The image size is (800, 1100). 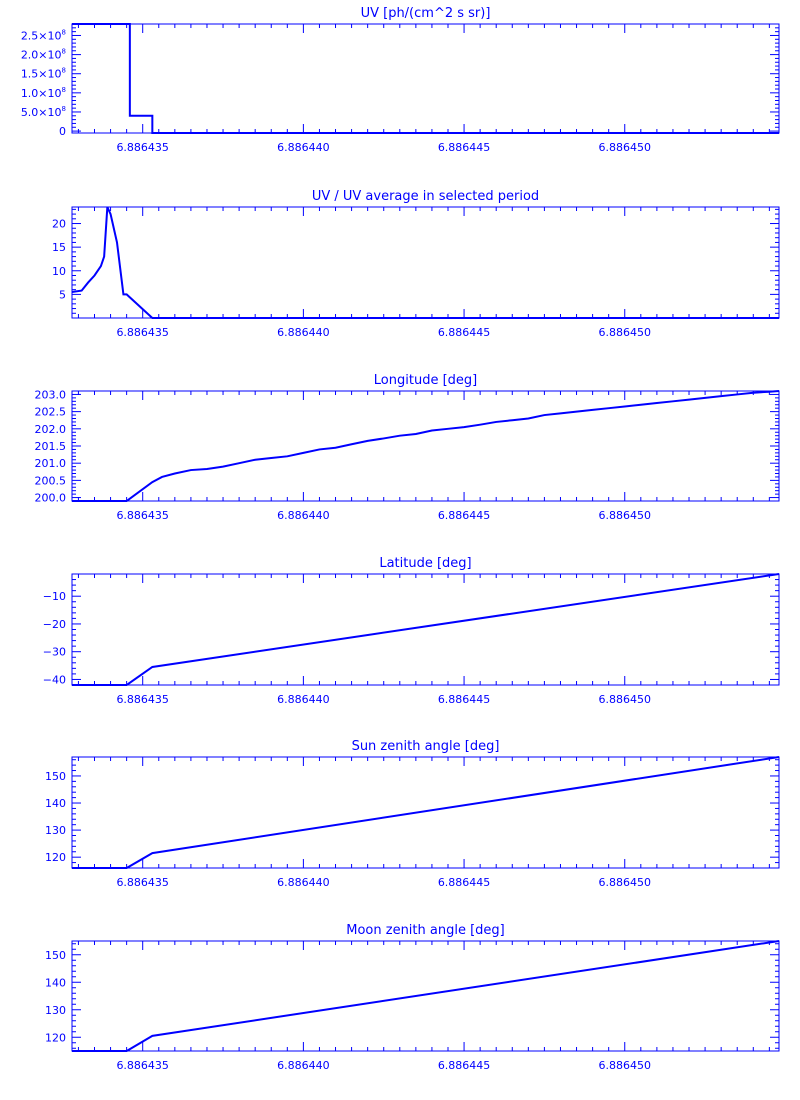 I want to click on y-tick-label: 201.0, so click(x=51, y=463).